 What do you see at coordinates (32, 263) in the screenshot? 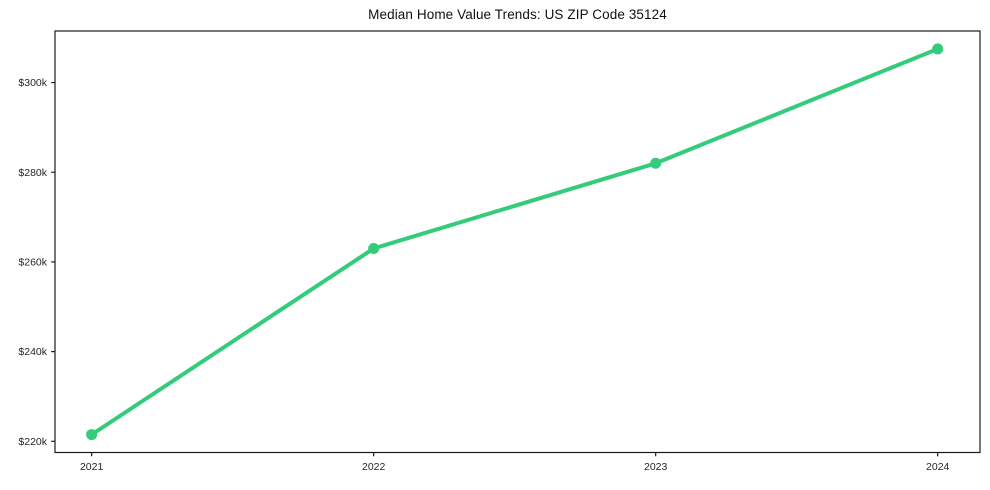
I see `y-tick-label: $260k` at bounding box center [32, 263].